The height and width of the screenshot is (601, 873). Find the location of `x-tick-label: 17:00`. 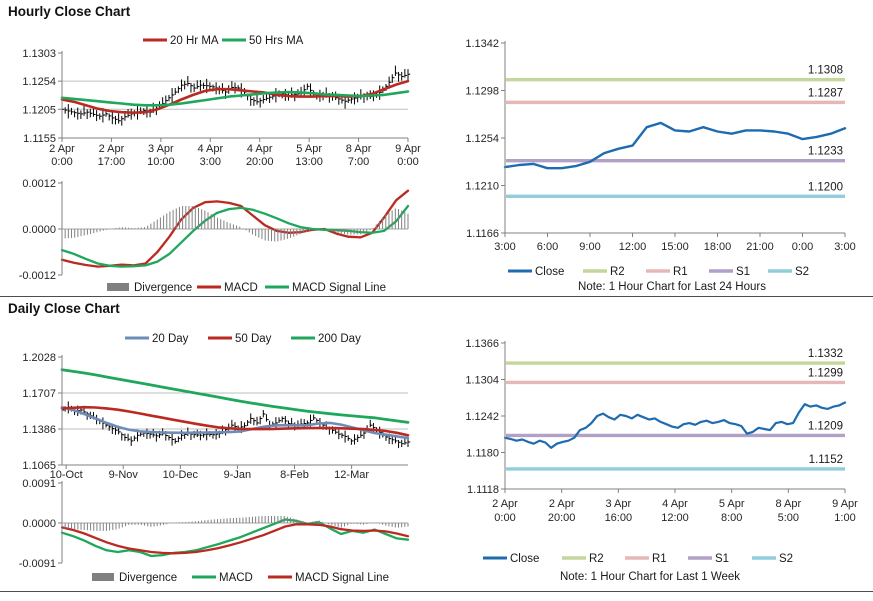

x-tick-label: 17:00 is located at coordinates (112, 162).